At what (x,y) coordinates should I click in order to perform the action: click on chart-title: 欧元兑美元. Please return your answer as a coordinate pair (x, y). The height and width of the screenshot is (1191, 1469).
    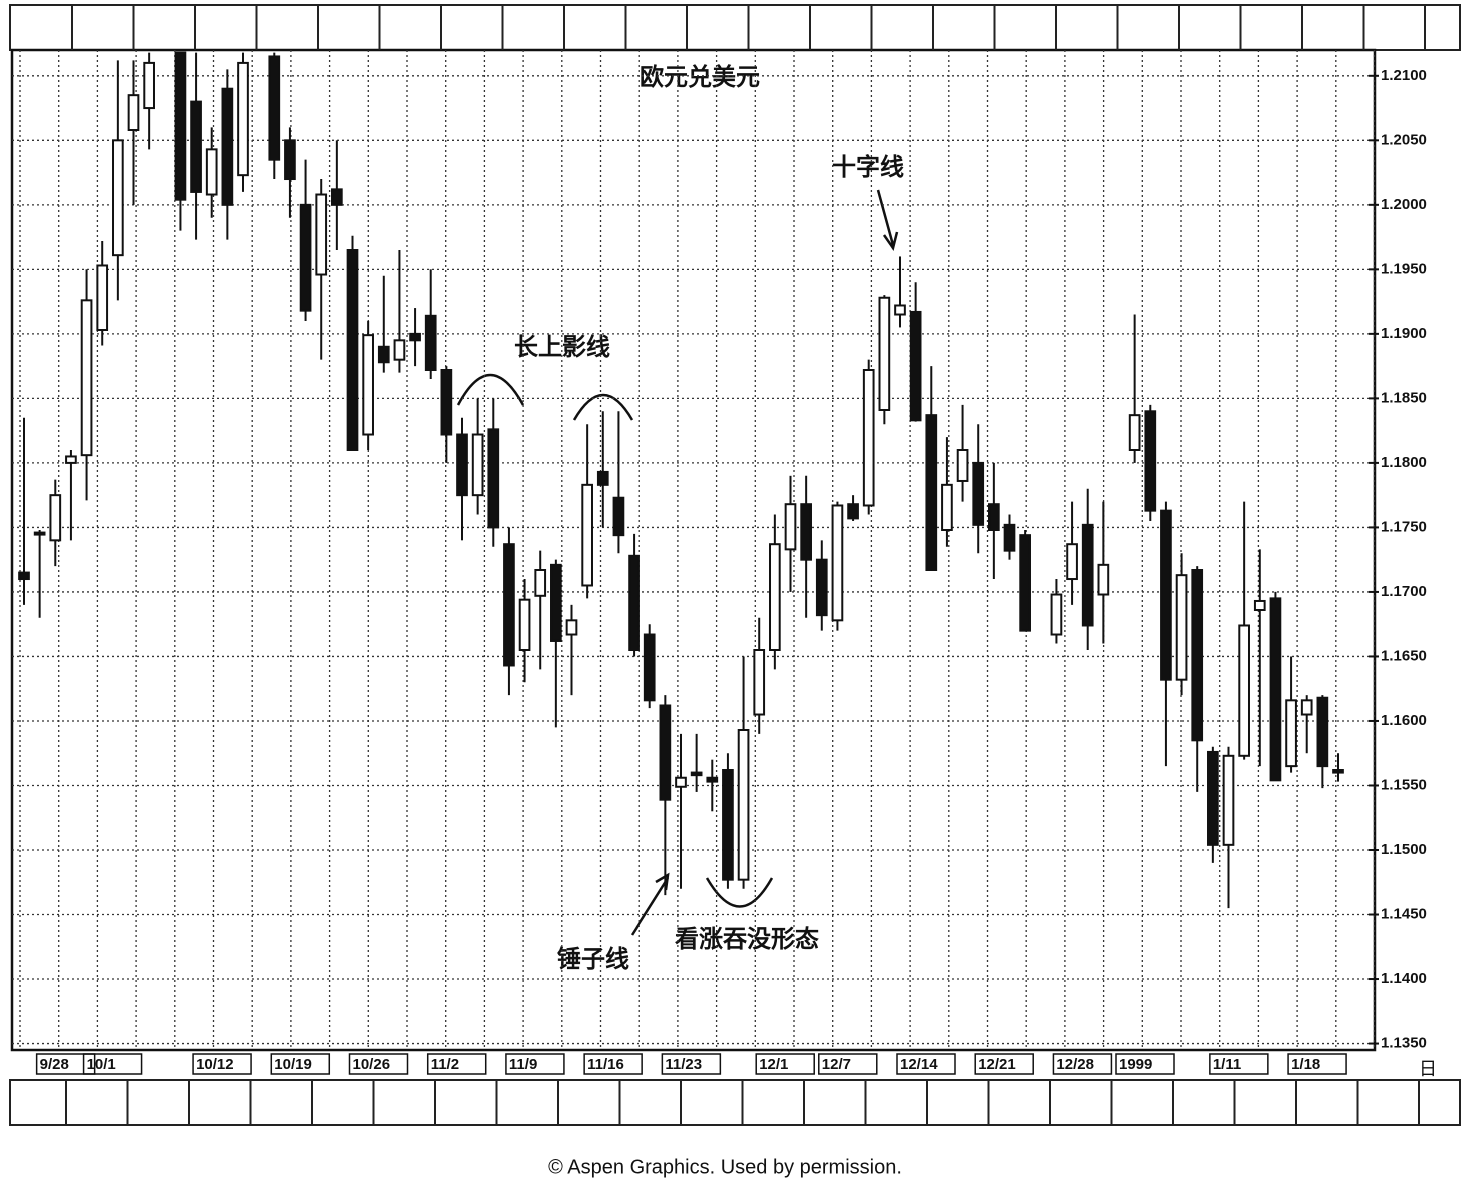
    Looking at the image, I should click on (700, 77).